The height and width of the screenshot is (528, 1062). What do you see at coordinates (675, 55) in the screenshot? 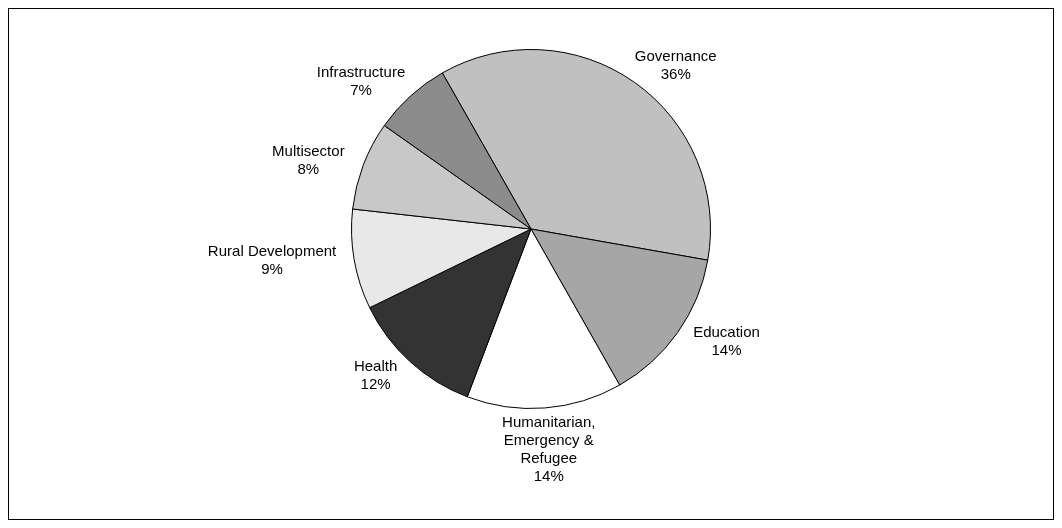
I see `slice-label: Governance` at bounding box center [675, 55].